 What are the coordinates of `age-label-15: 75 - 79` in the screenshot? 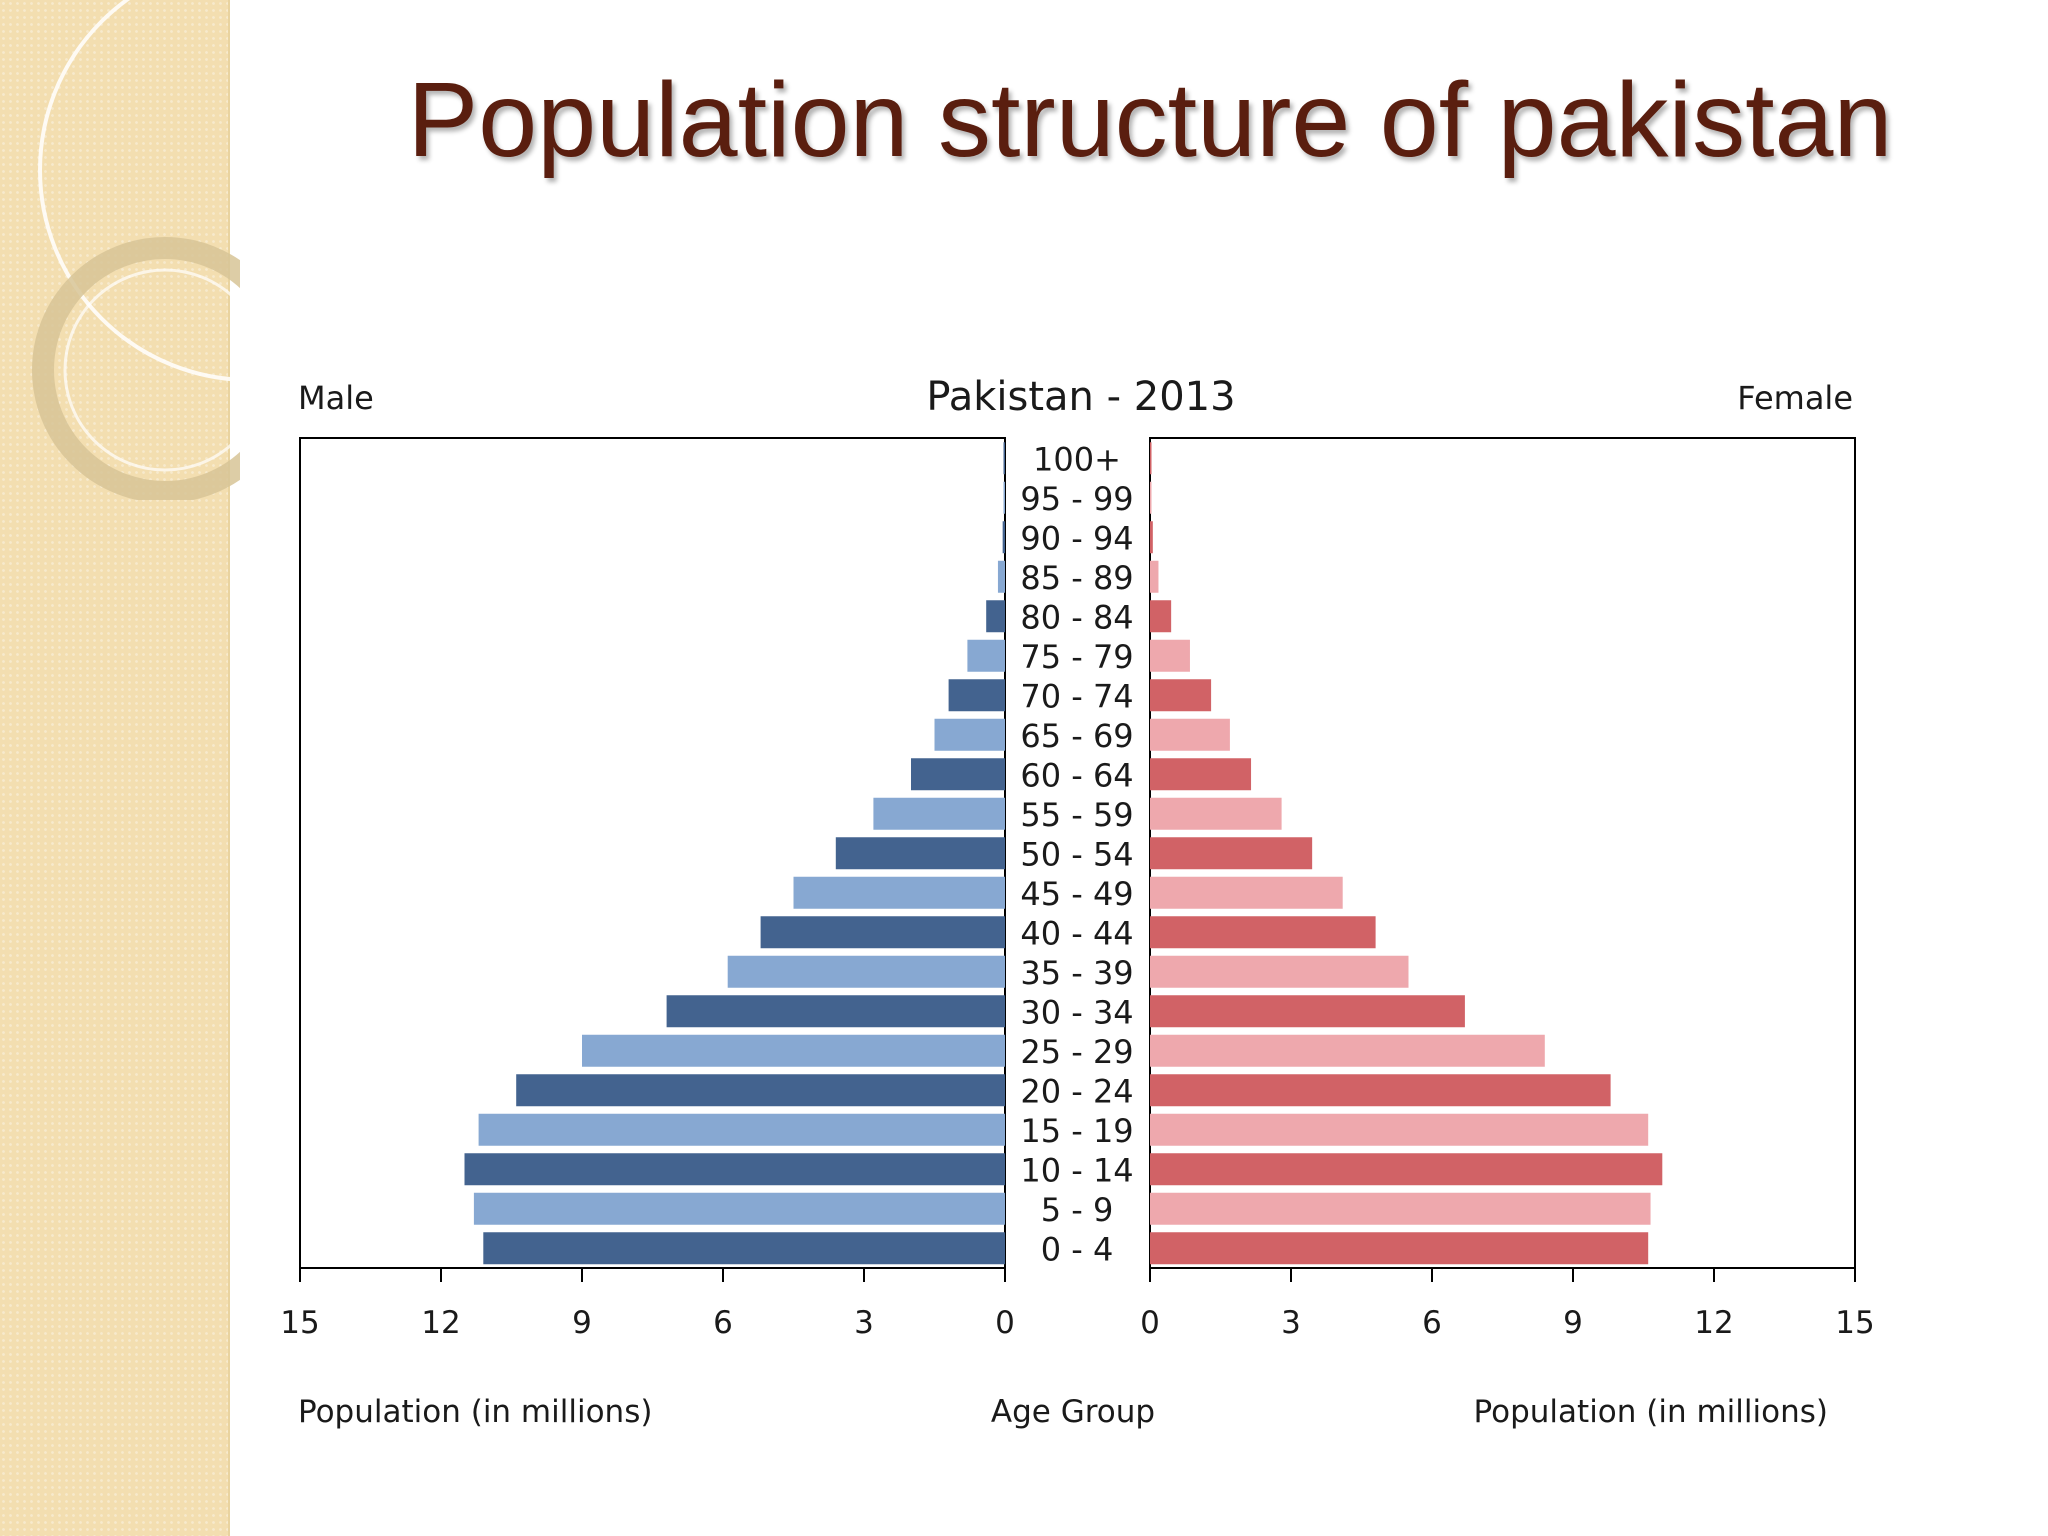 It's located at (1076, 657).